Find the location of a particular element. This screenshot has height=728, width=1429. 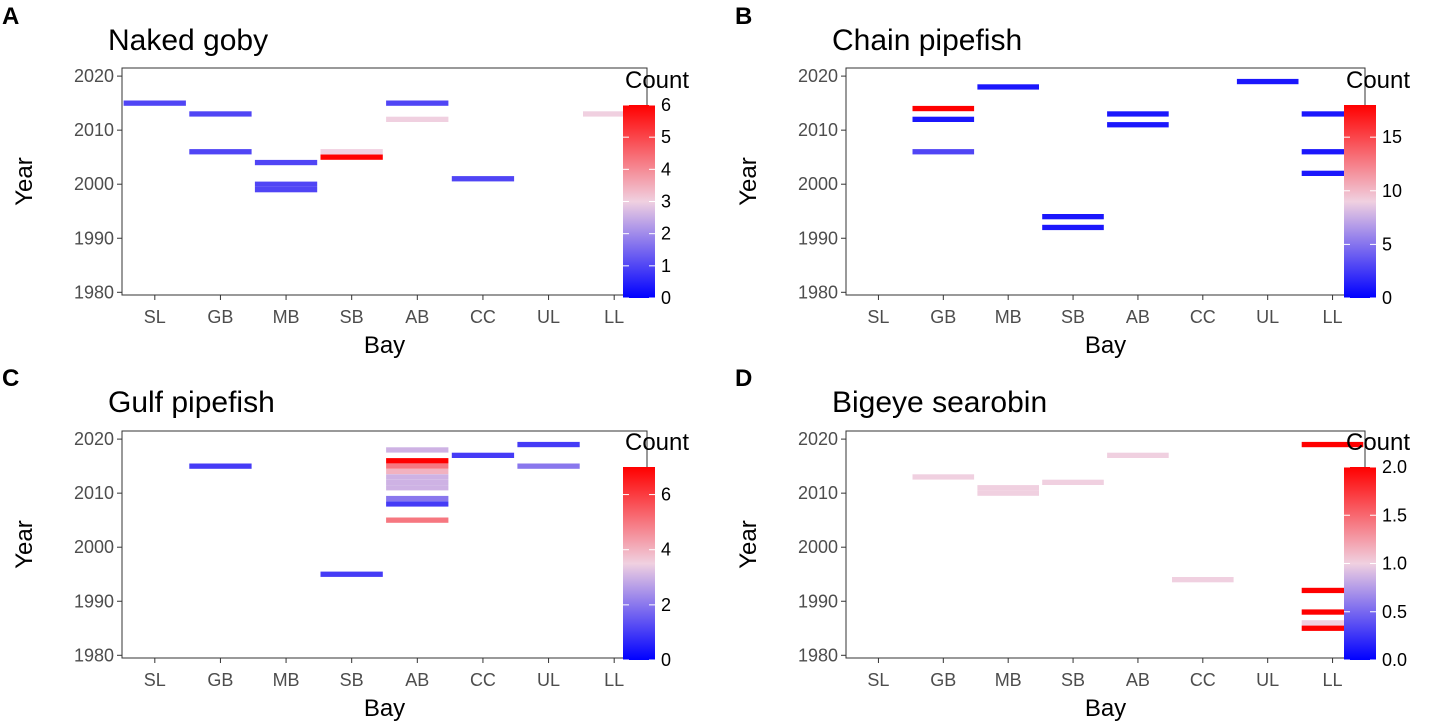

legend-tick-label: 1 is located at coordinates (666, 266).